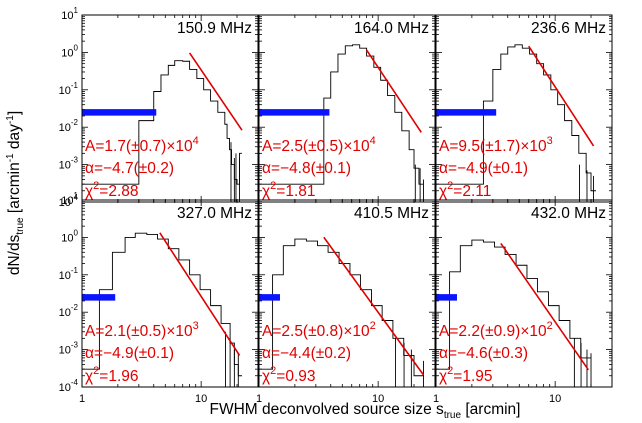 This screenshot has height=423, width=642. I want to click on frequency-label: 164.0 MHz, so click(391, 28).